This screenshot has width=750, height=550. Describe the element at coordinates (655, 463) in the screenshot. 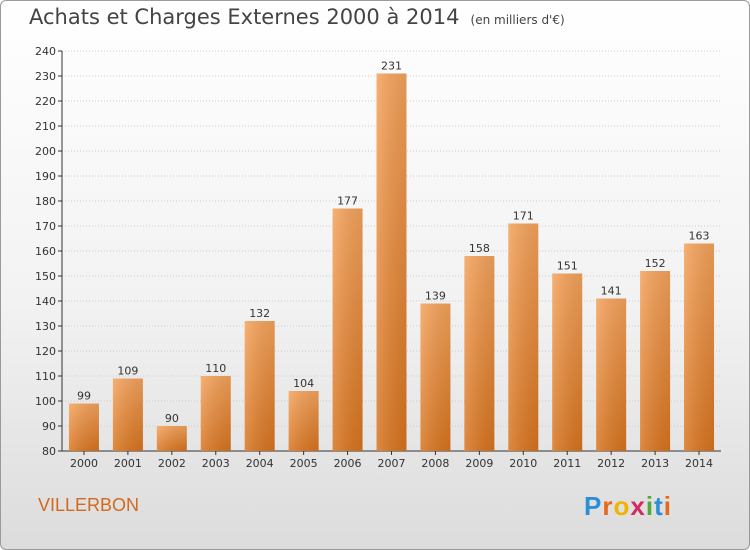

I see `x-tick-label: 2013` at that location.